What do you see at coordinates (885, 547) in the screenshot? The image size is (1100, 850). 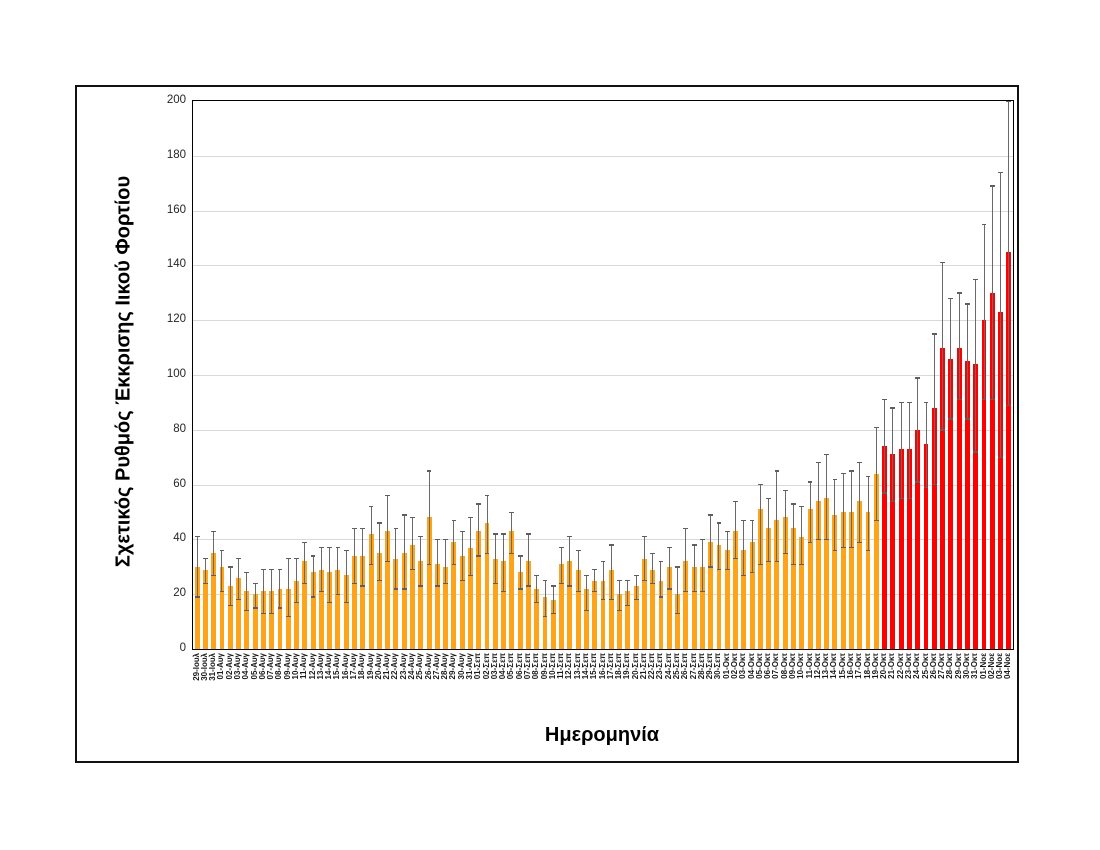 I see `bar-20-Οκτ` at bounding box center [885, 547].